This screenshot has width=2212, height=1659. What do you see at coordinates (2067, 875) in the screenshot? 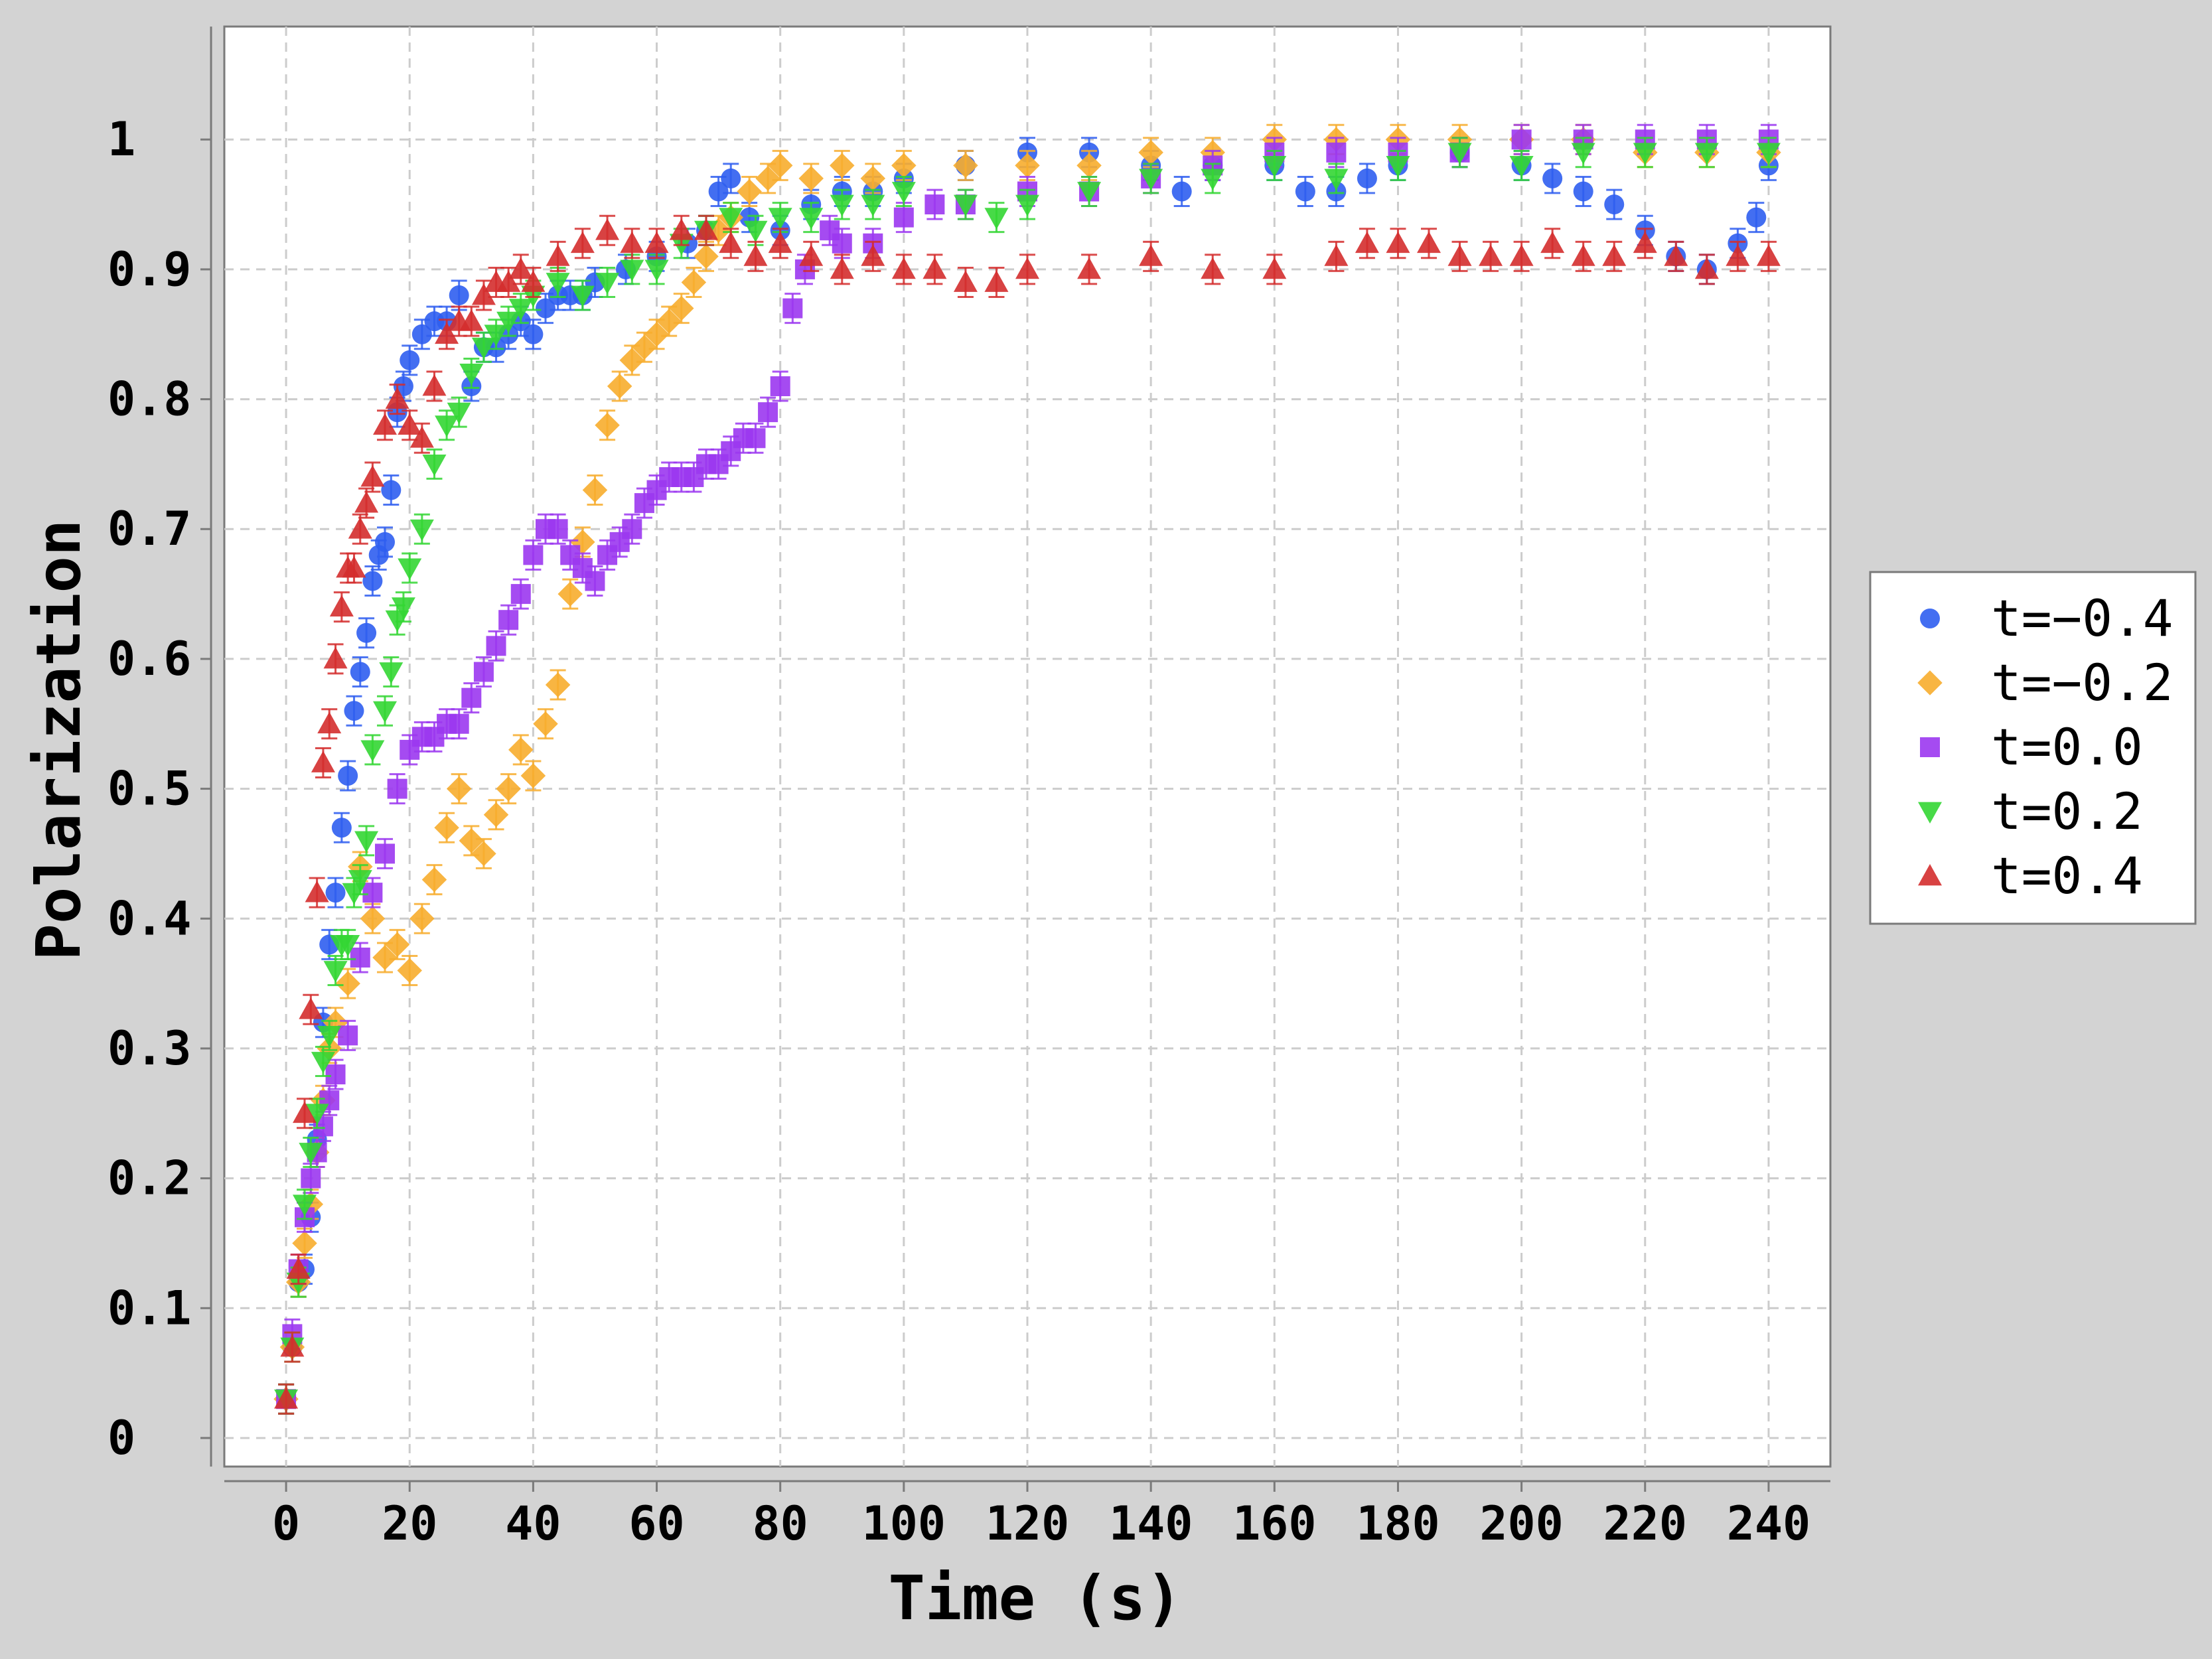
I see `legend-label: t=0.4` at bounding box center [2067, 875].